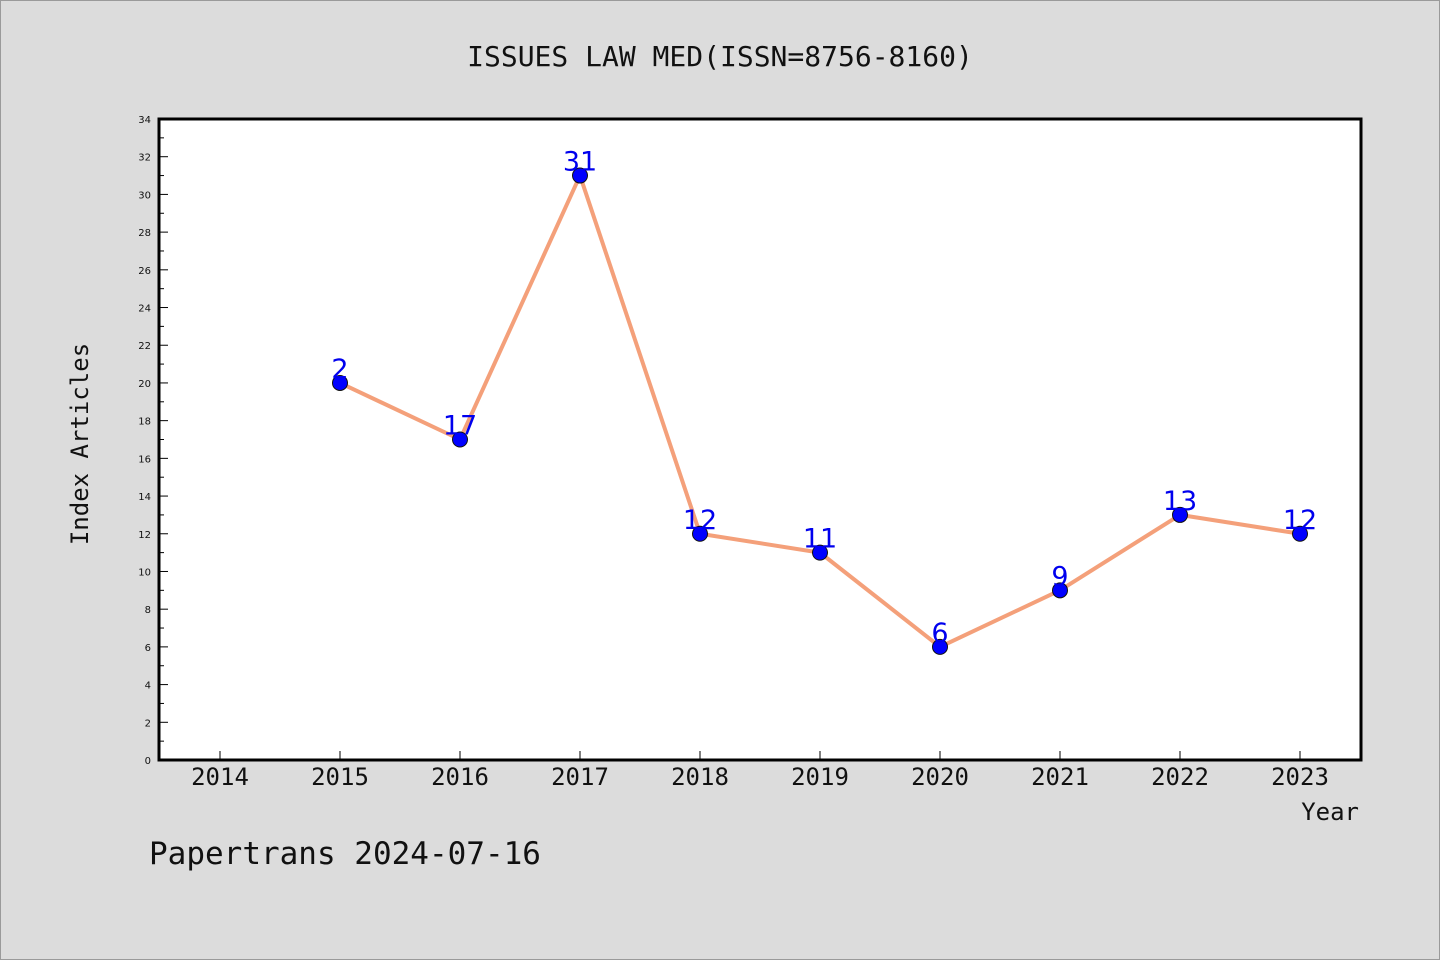 The height and width of the screenshot is (960, 1440). I want to click on y-tick-label: 18, so click(144, 422).